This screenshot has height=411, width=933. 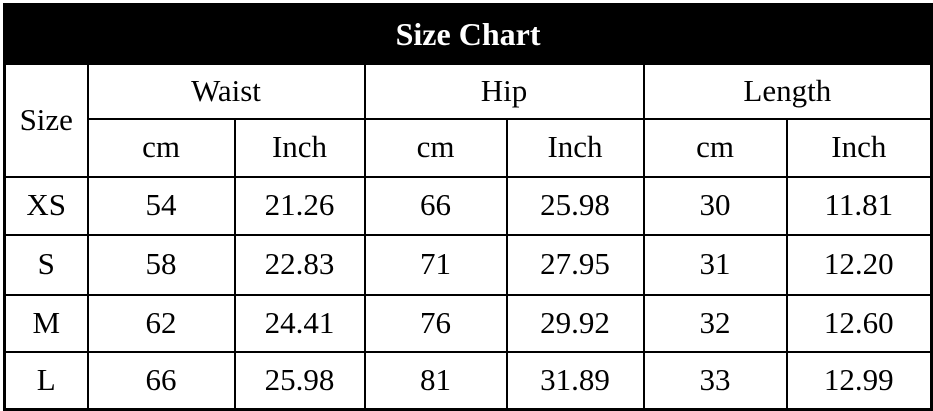 What do you see at coordinates (715, 147) in the screenshot?
I see `subheader-length-cm: cm` at bounding box center [715, 147].